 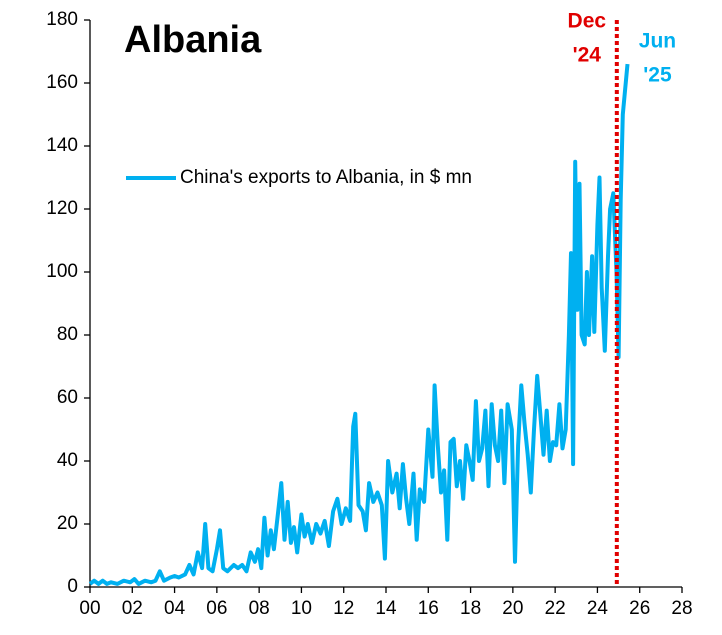 What do you see at coordinates (555, 608) in the screenshot?
I see `x-tick-label: 22` at bounding box center [555, 608].